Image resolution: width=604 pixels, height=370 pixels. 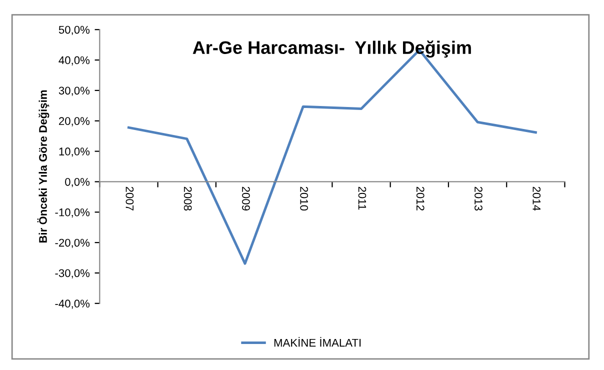 What do you see at coordinates (72, 243) in the screenshot?
I see `y-tick-label: -20,0%` at bounding box center [72, 243].